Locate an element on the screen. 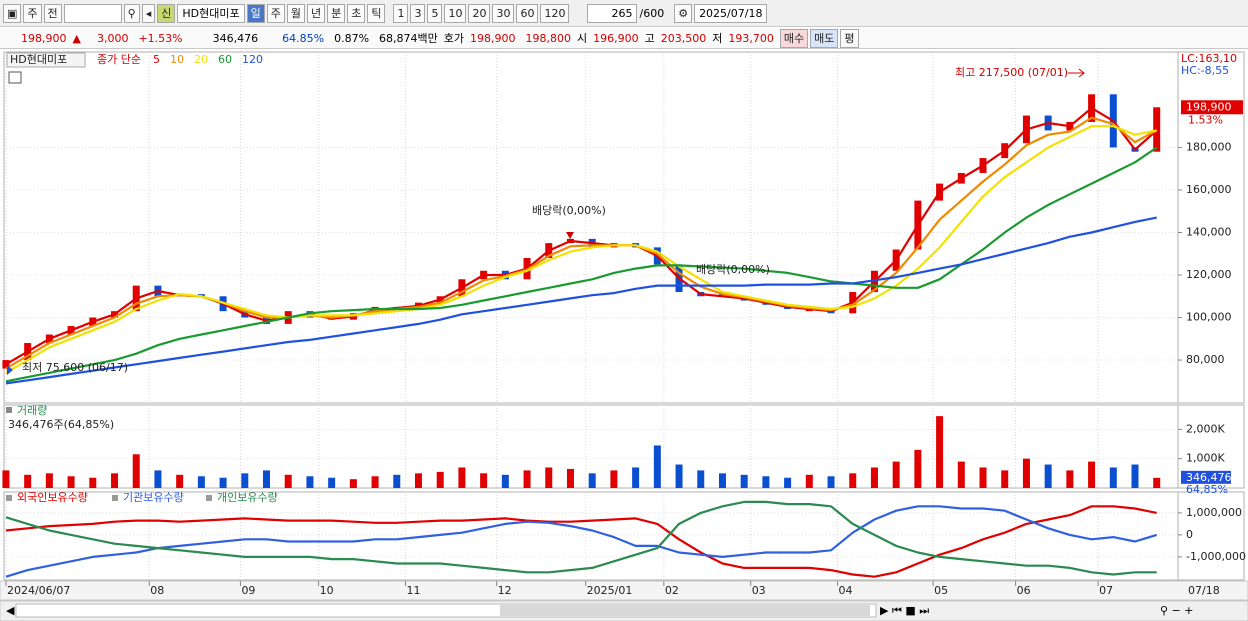 This screenshot has height=621, width=1248. scroll-thumb is located at coordinates (685, 610).